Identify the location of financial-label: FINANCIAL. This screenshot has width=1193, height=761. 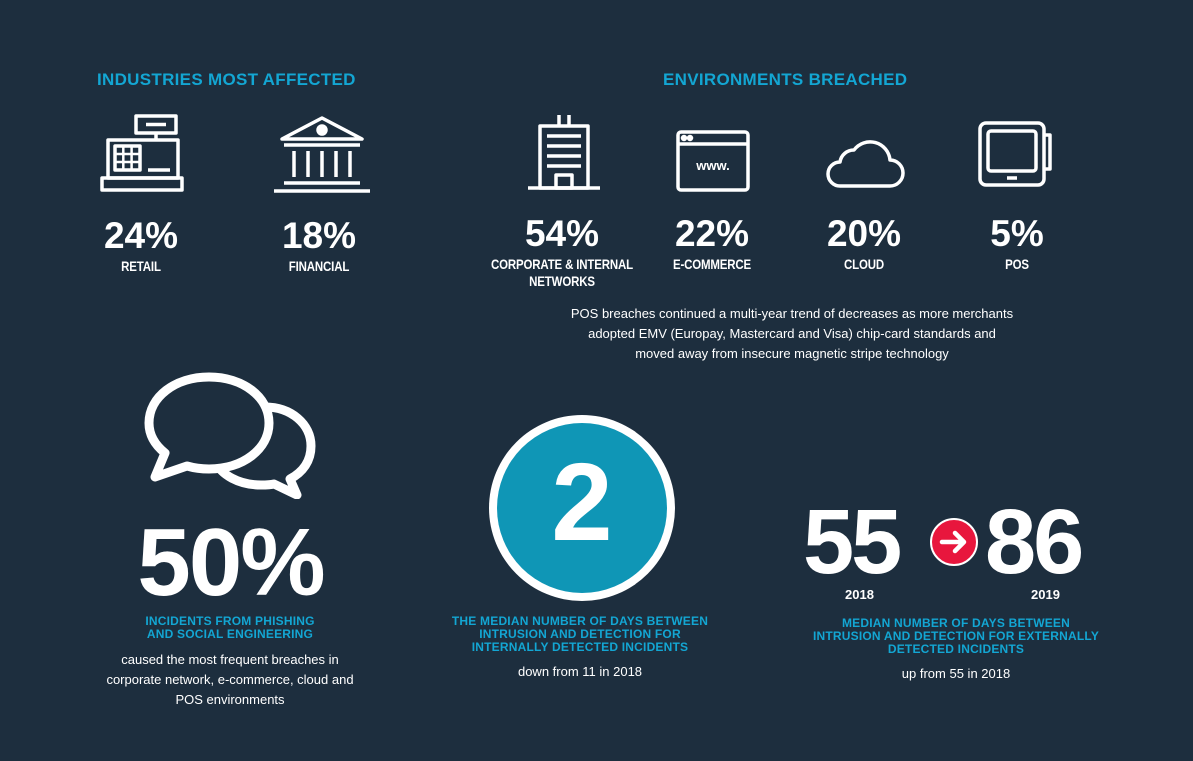
(319, 266).